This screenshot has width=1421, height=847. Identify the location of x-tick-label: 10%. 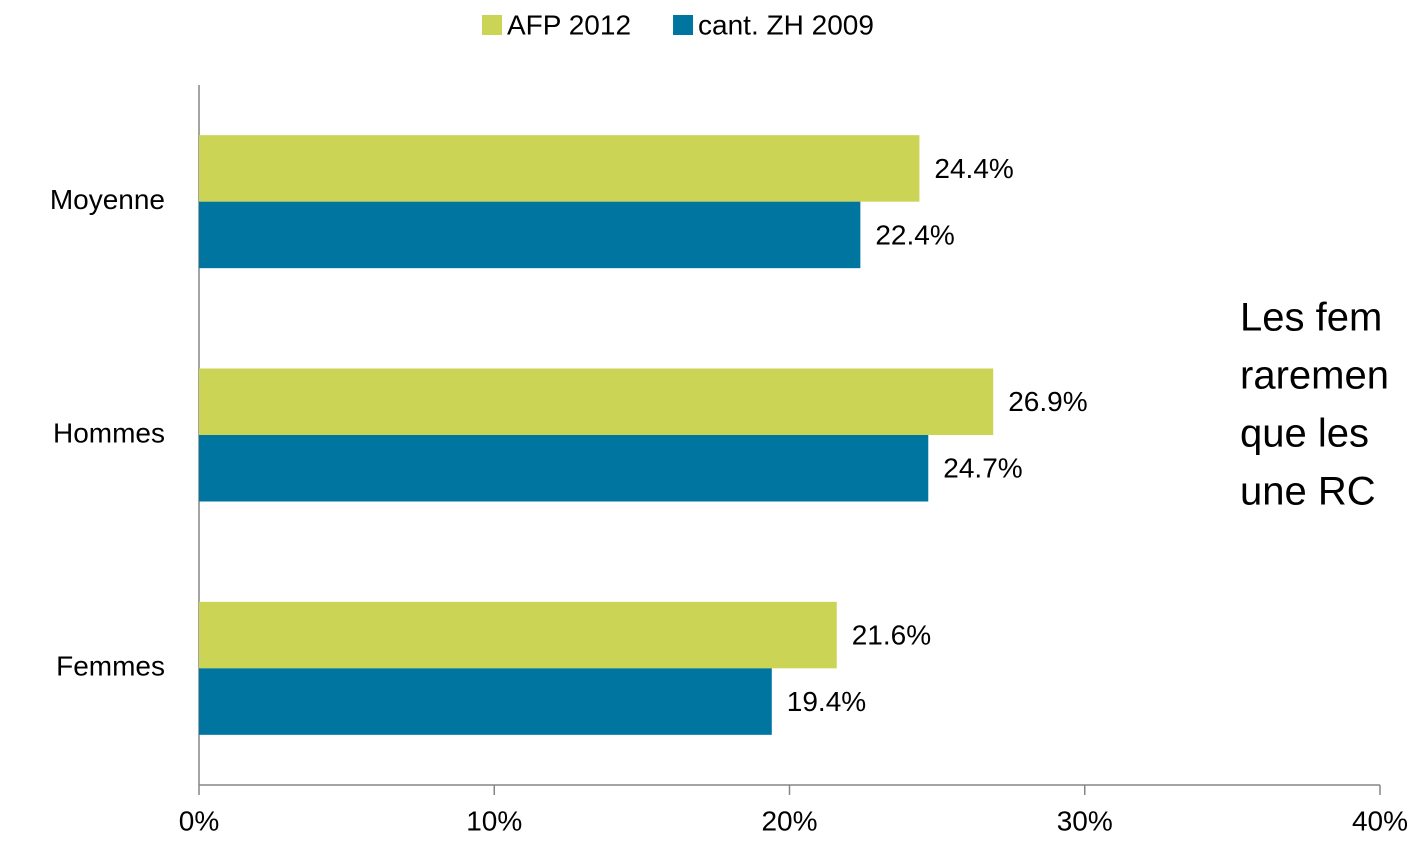
(494, 820).